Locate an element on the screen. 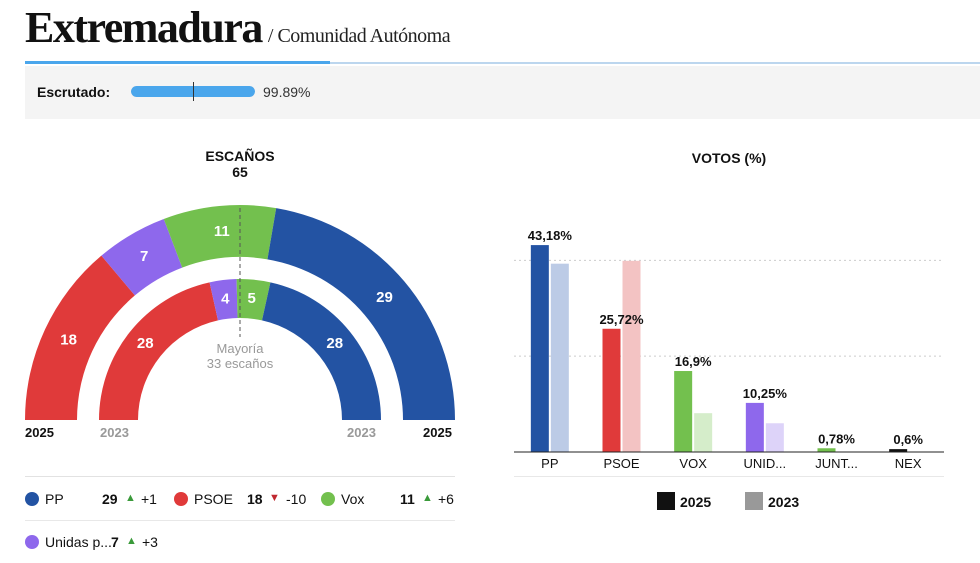 The image size is (980, 563). page-title: Extremadura is located at coordinates (144, 27).